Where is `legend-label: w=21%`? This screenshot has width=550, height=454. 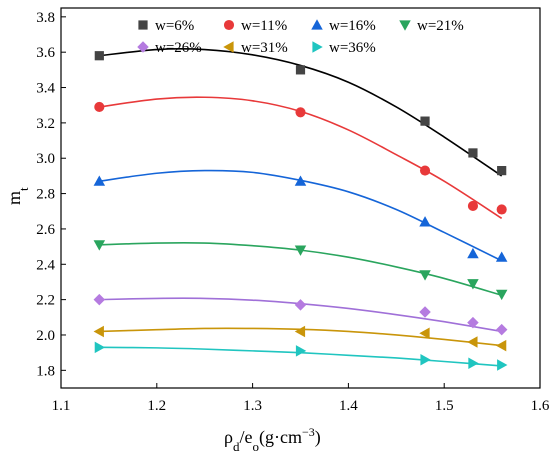
legend-label: w=21% is located at coordinates (440, 26).